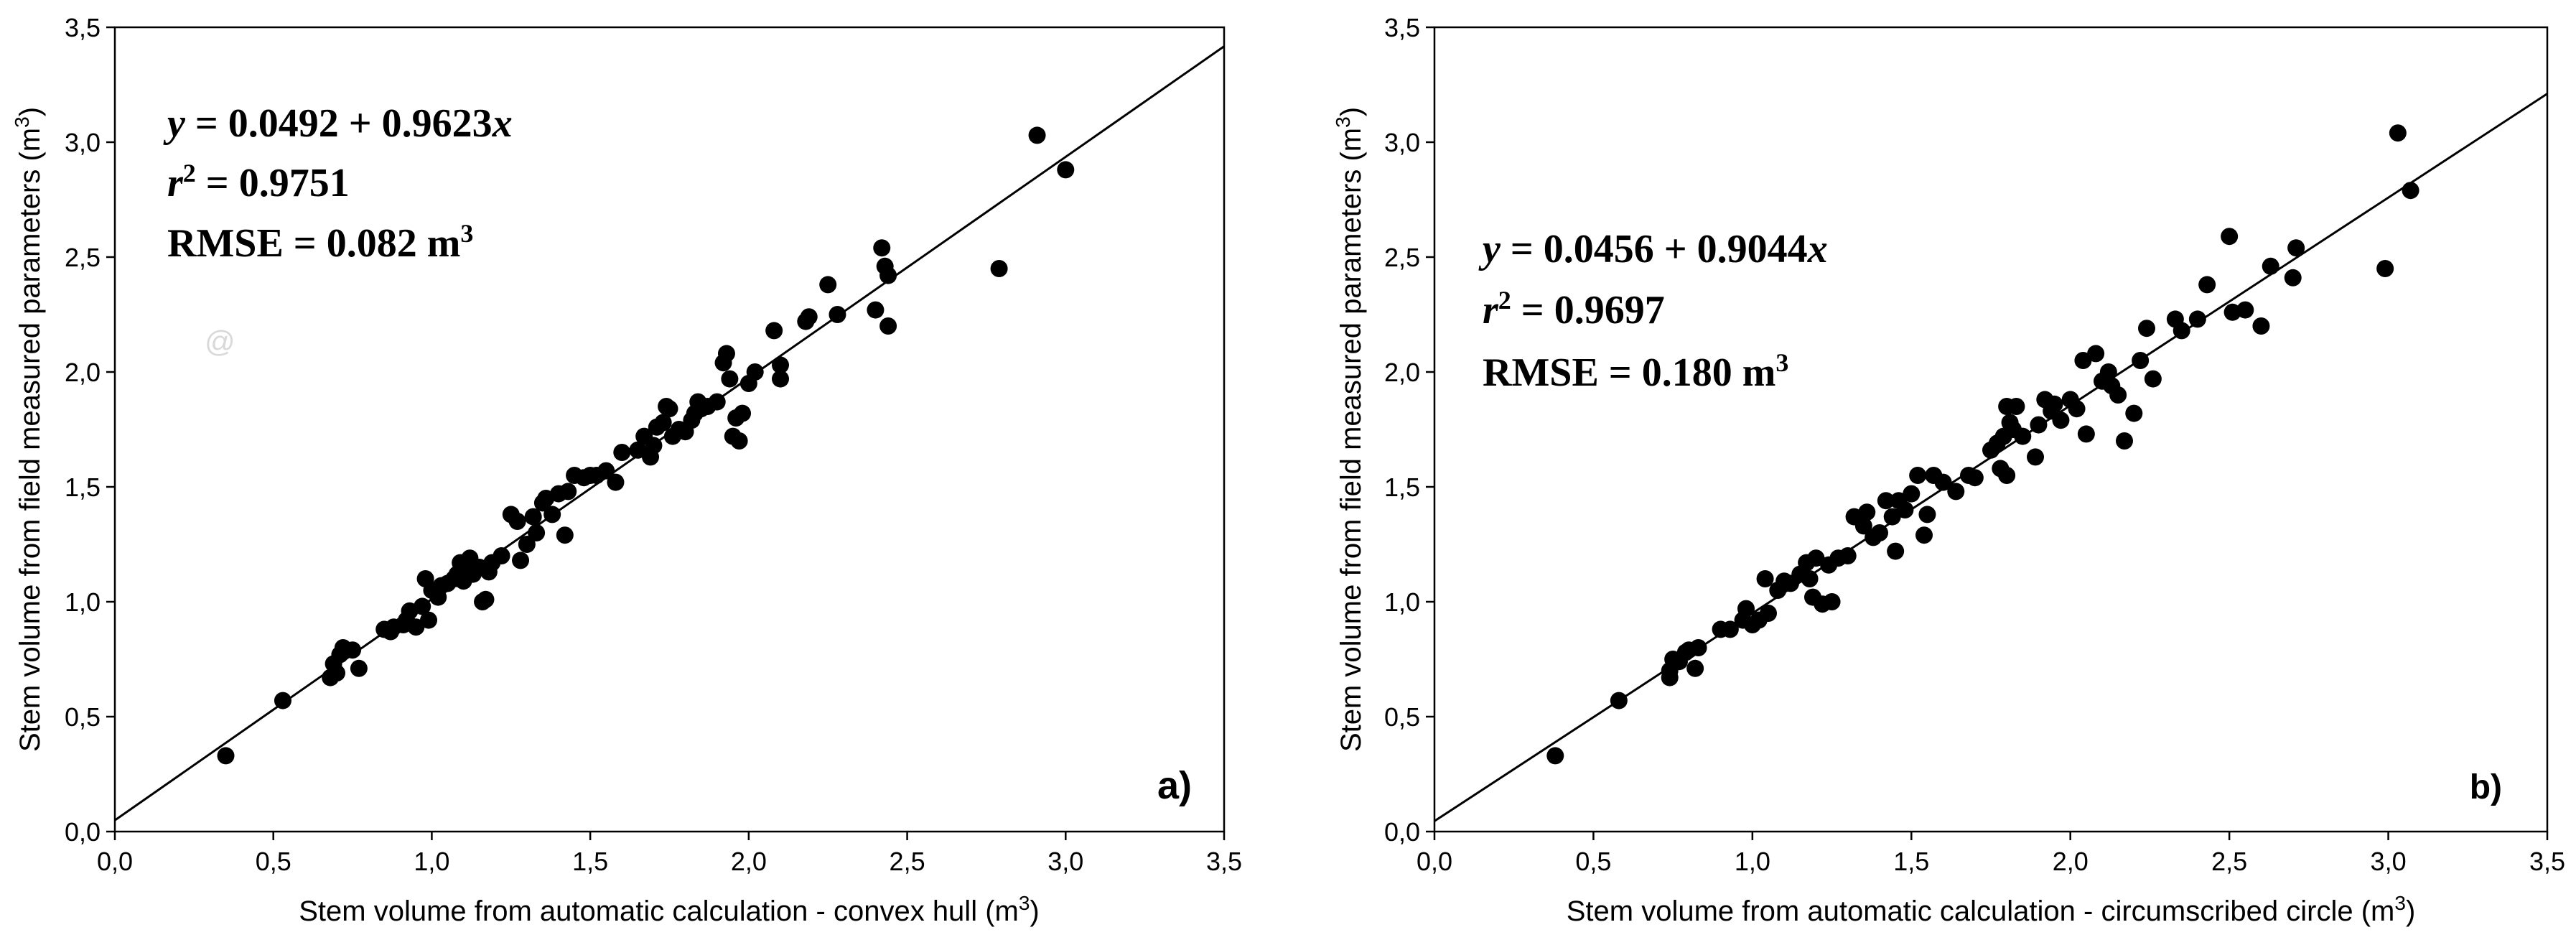 This screenshot has height=940, width=2576. What do you see at coordinates (1635, 371) in the screenshot?
I see `rmse-b: RMSE = 0.180 m3` at bounding box center [1635, 371].